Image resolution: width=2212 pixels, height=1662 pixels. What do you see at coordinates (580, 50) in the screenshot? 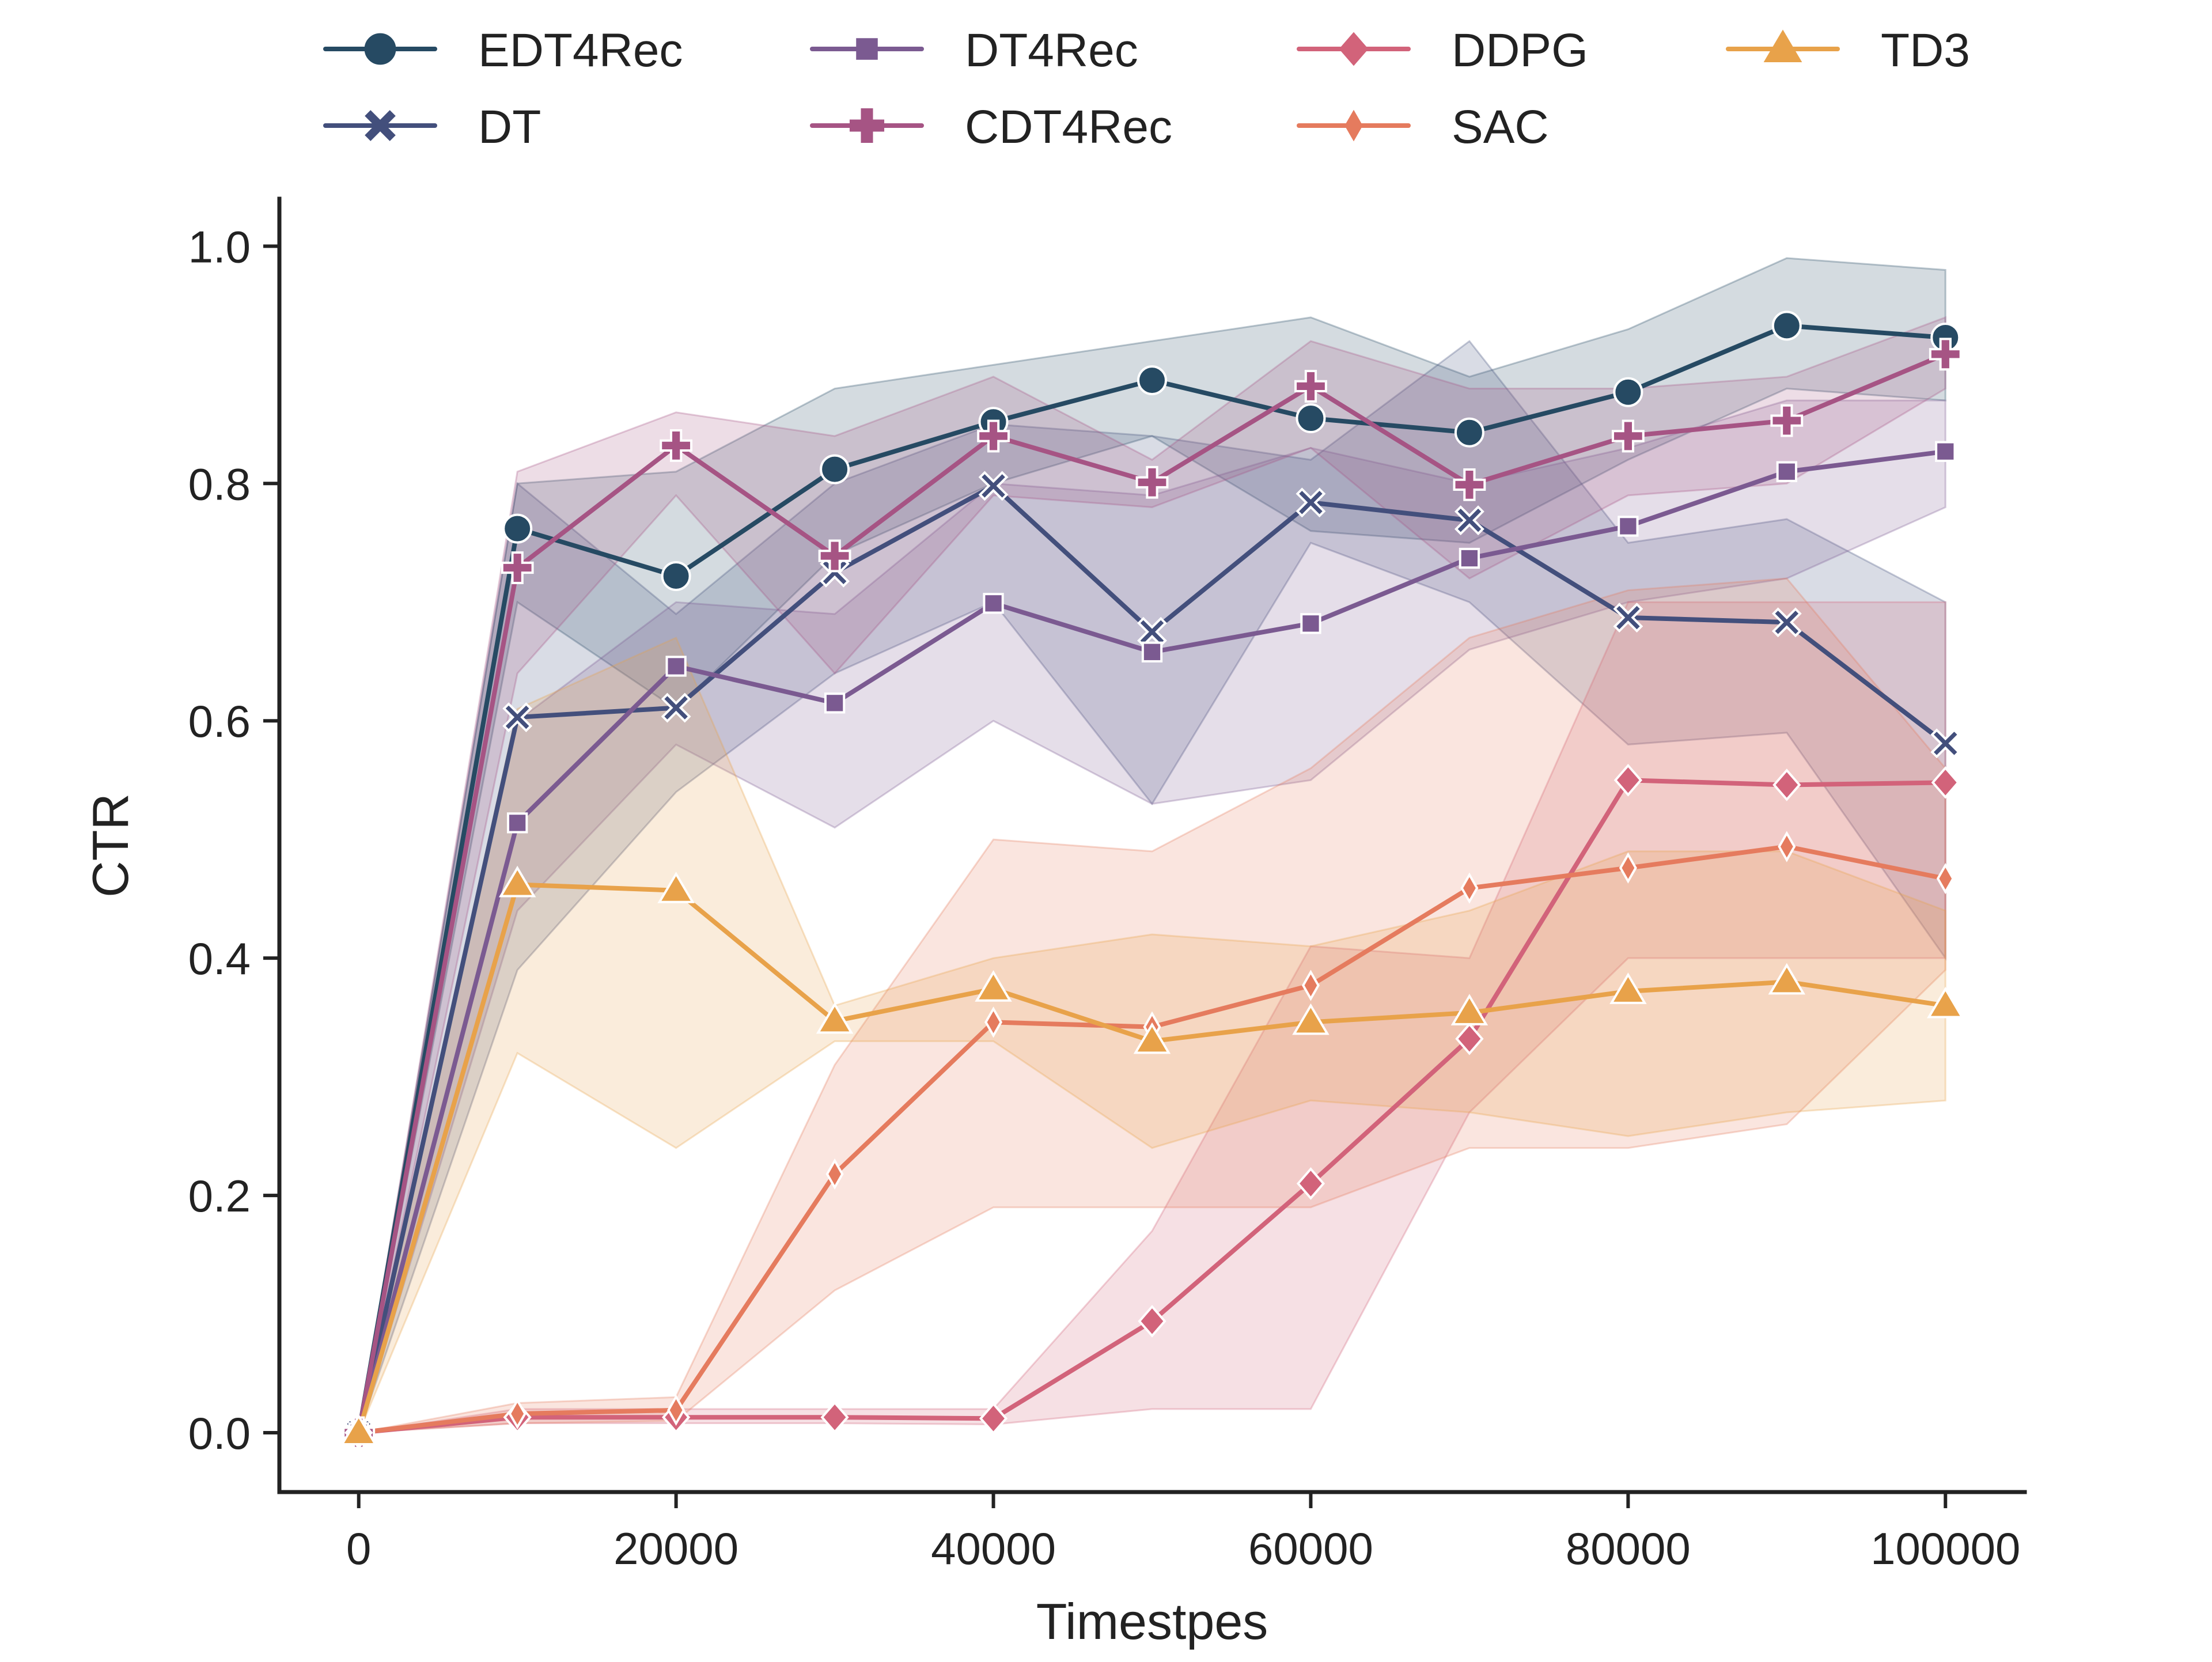
I see `legend-label-edt4rec: EDT4Rec` at bounding box center [580, 50].